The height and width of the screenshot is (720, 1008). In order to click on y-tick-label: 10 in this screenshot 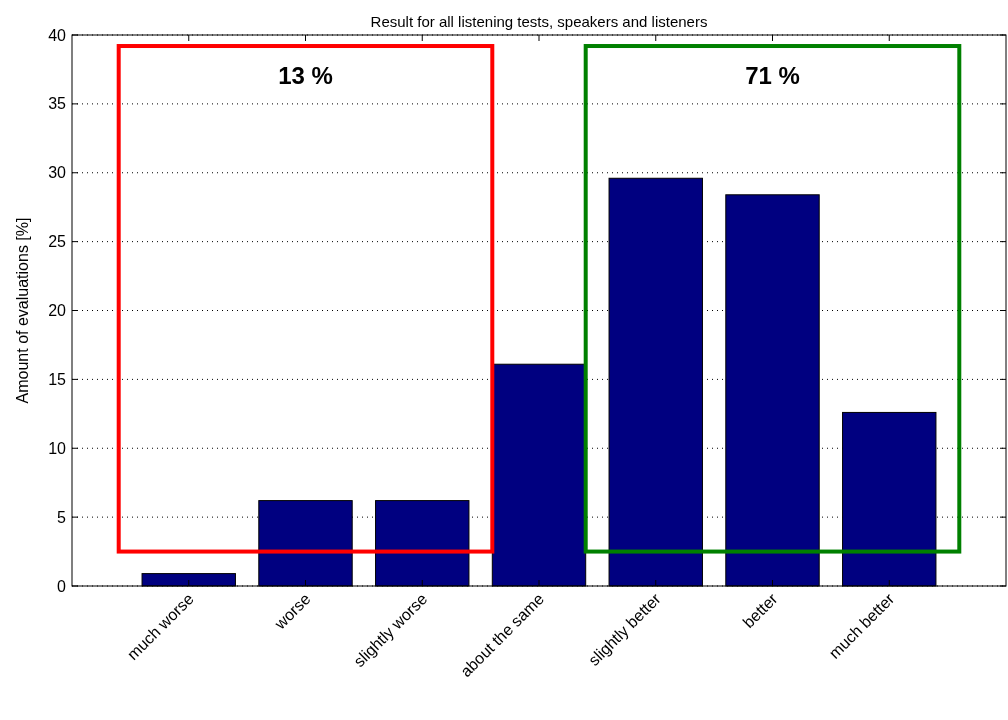, I will do `click(57, 448)`.